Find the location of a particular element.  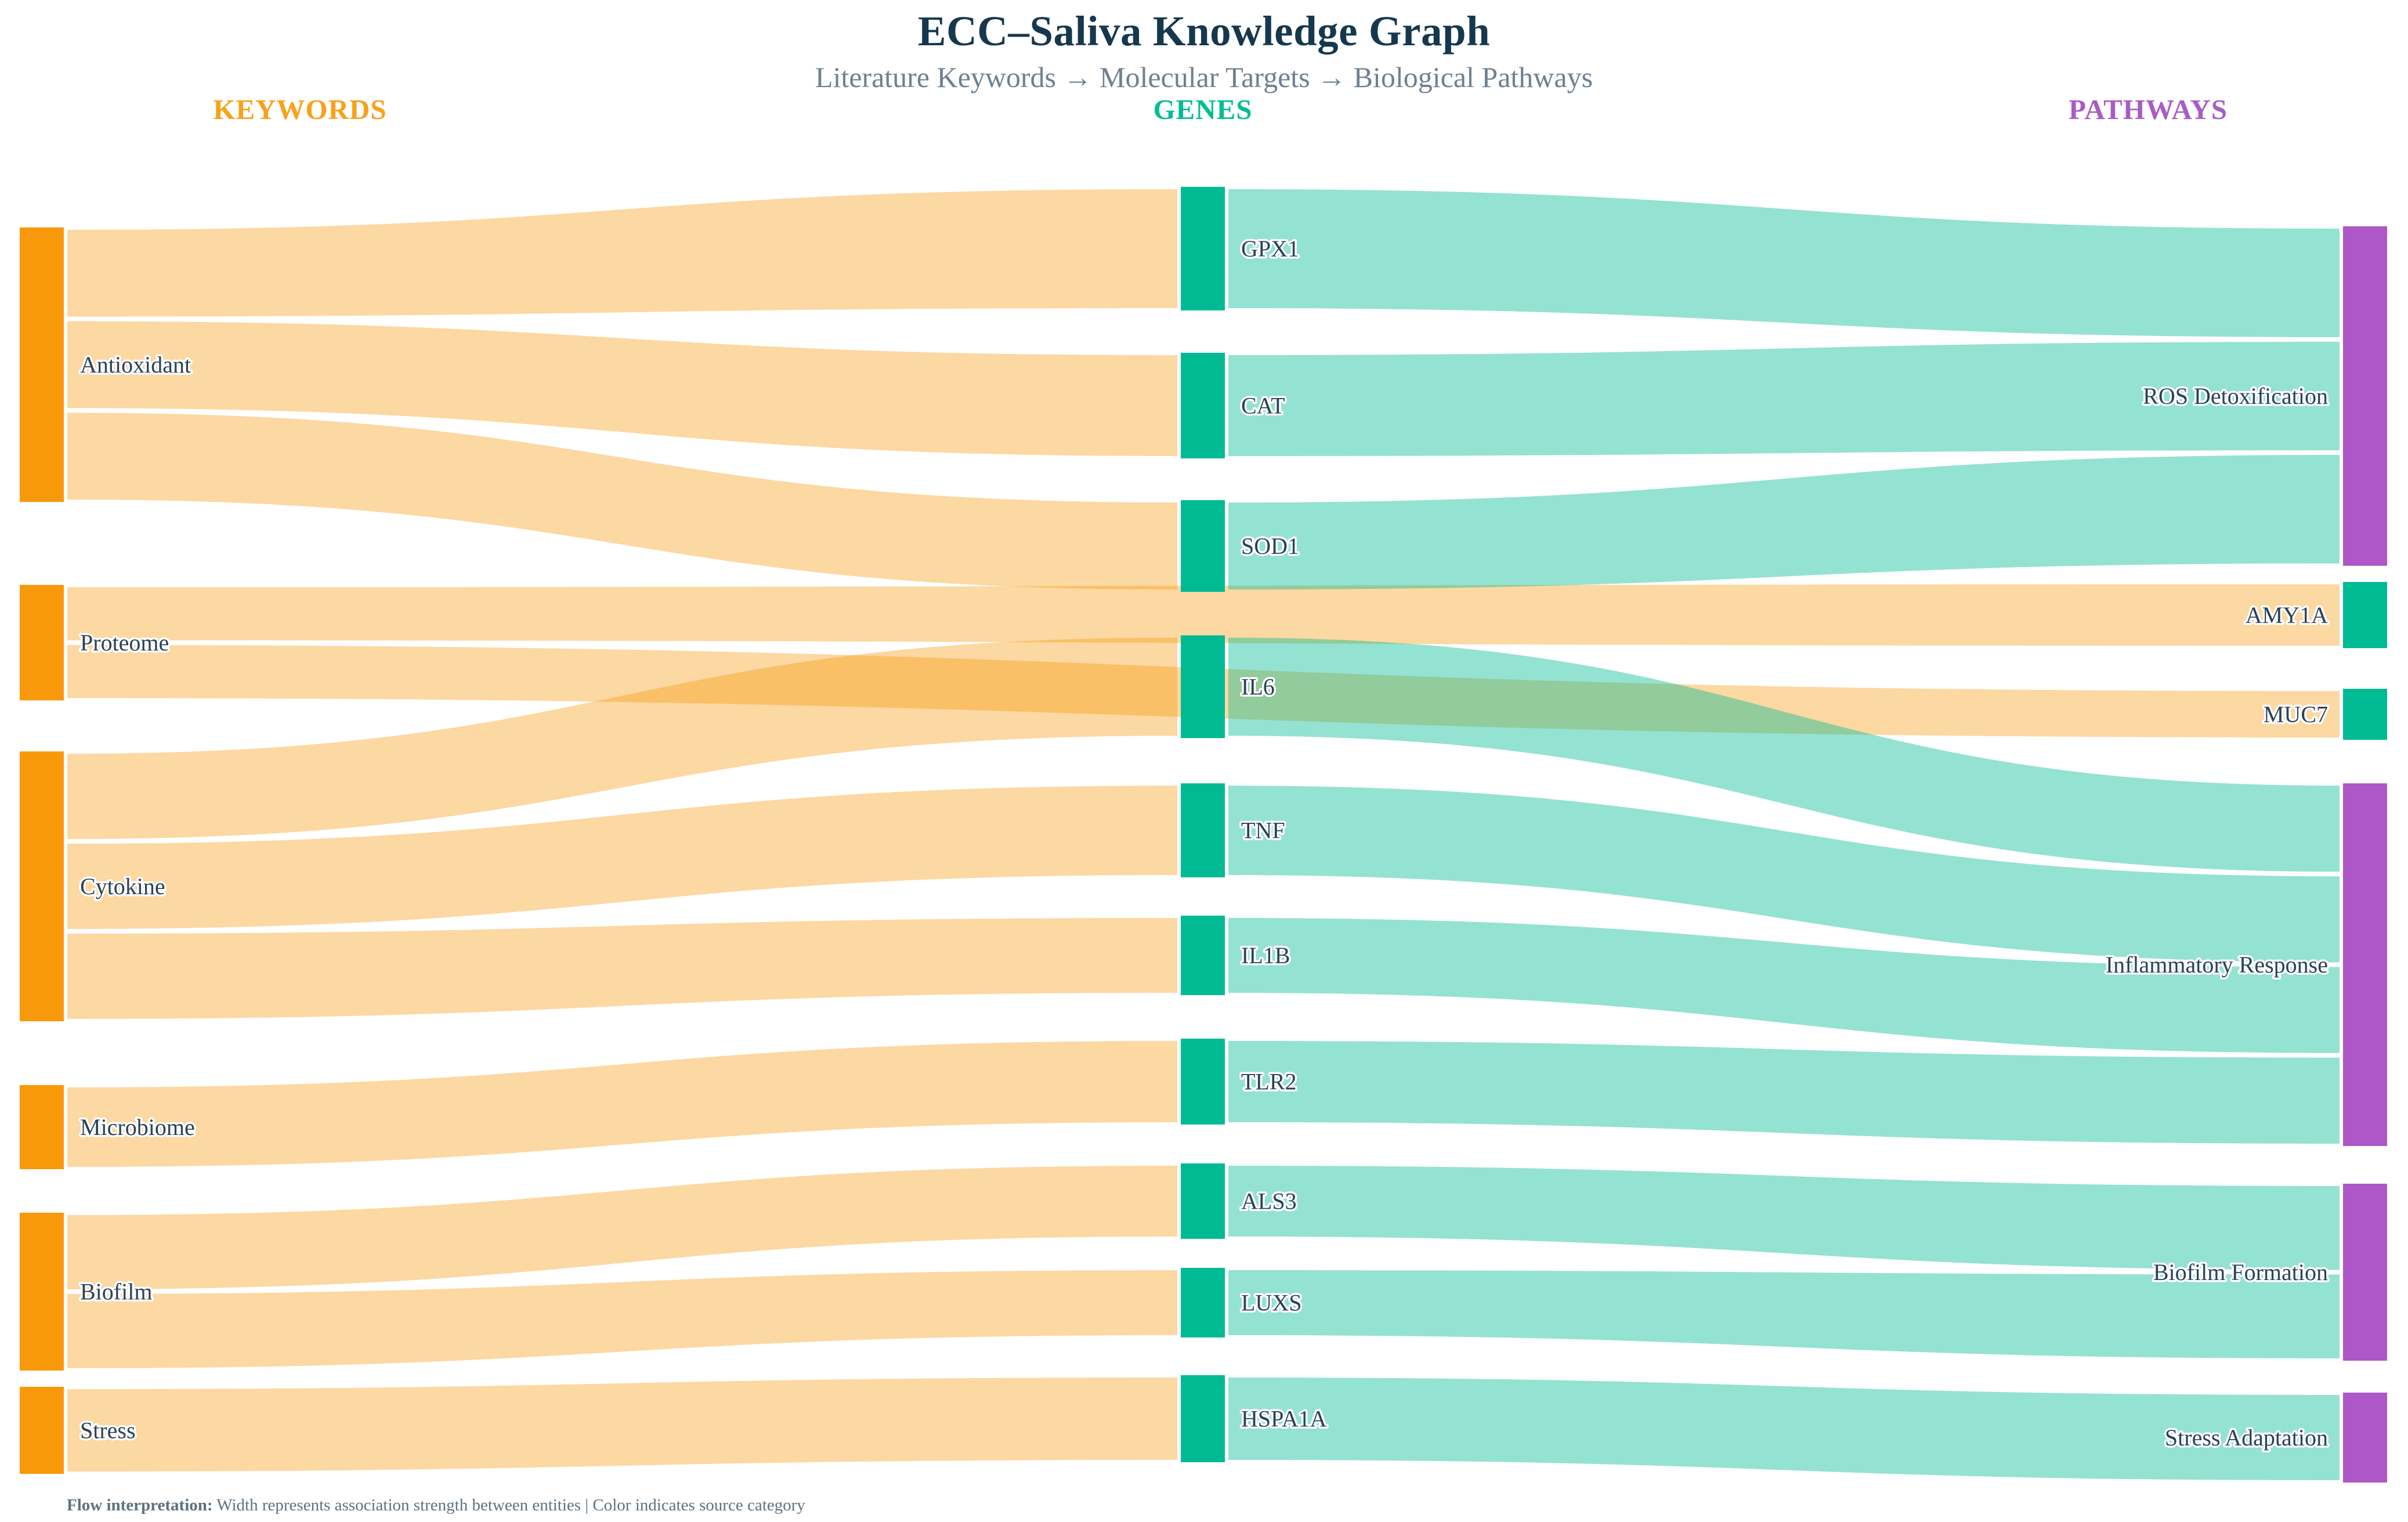

node-ALS3 is located at coordinates (1203, 1201).